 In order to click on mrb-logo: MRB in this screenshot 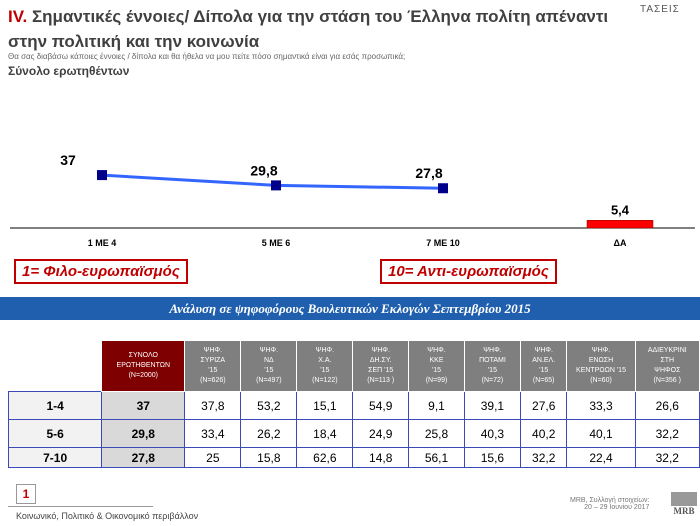, I will do `click(684, 507)`.